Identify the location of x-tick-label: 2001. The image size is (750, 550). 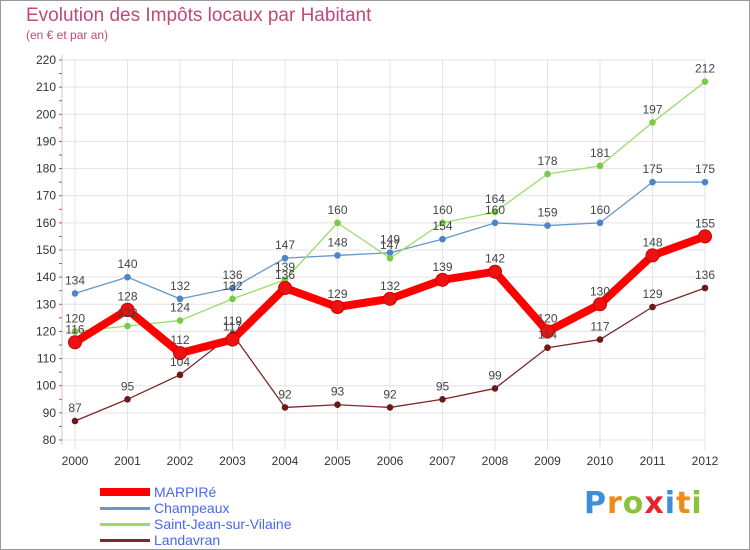
(127, 461).